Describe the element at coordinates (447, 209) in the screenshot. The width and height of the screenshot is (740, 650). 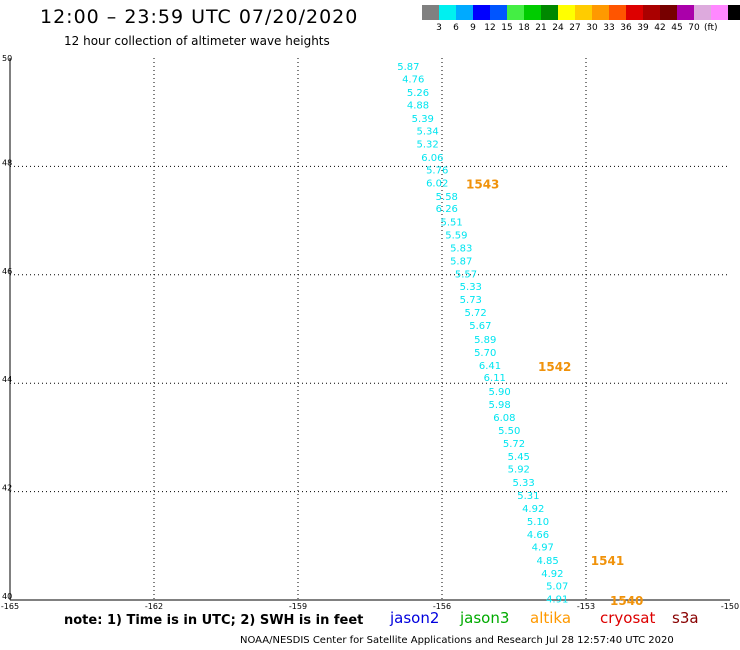
I see `wave-height-value: 6.26` at that location.